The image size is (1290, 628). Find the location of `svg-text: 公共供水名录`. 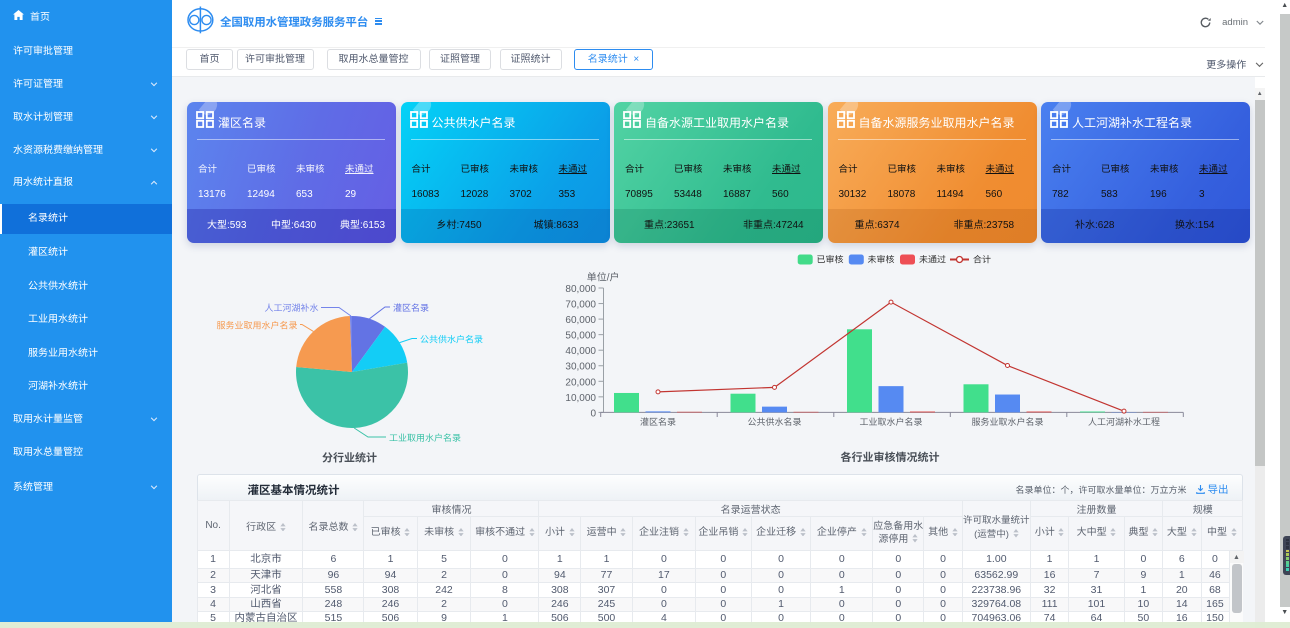

svg-text: 公共供水名录 is located at coordinates (774, 422).